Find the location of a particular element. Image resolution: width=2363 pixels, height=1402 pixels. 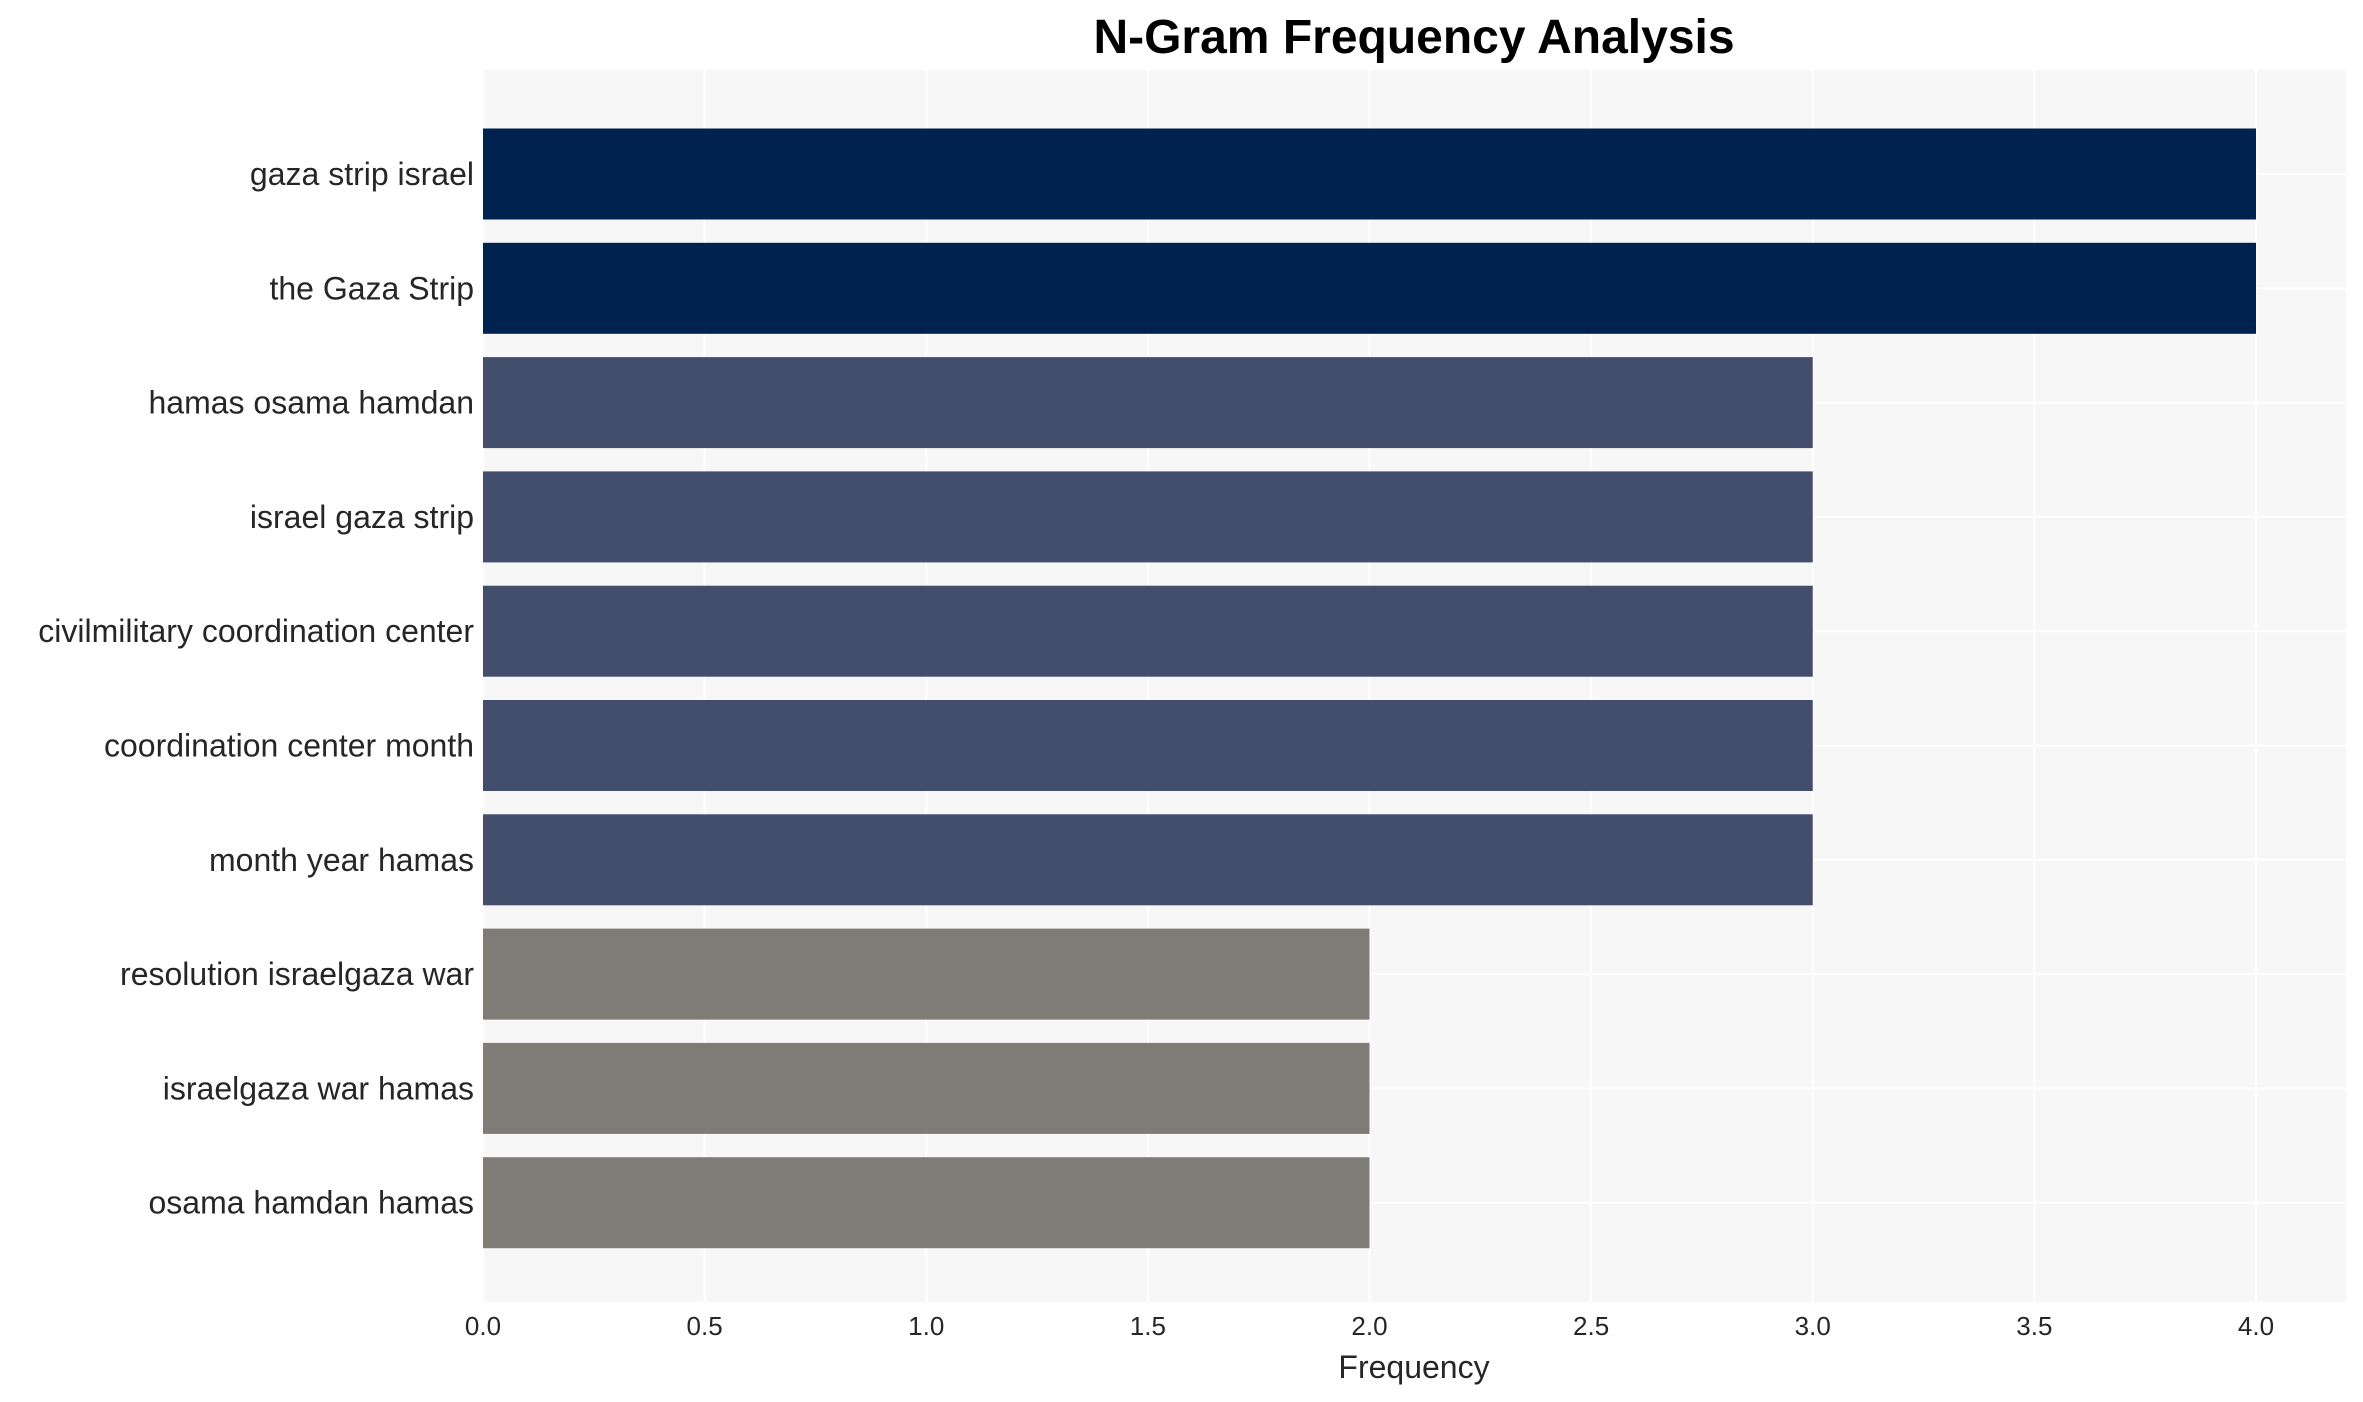

y-tick-label: gaza strip israel is located at coordinates (362, 174).